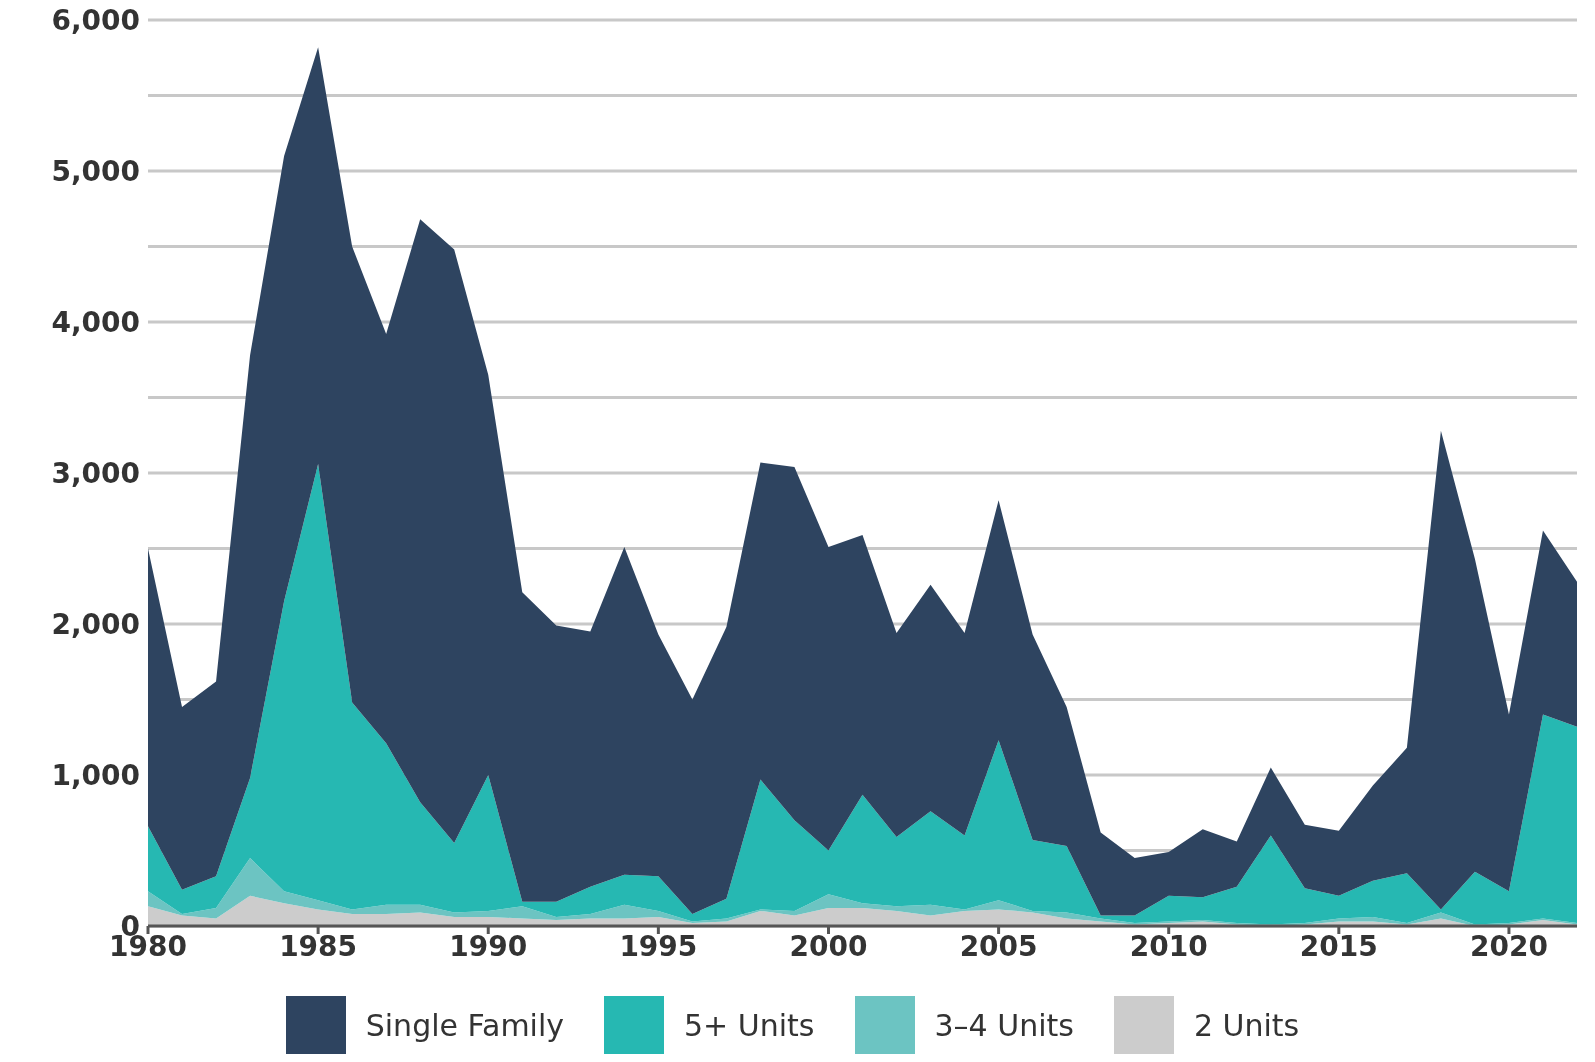 The height and width of the screenshot is (1062, 1595). I want to click on x-tick-label: 2005, so click(998, 946).